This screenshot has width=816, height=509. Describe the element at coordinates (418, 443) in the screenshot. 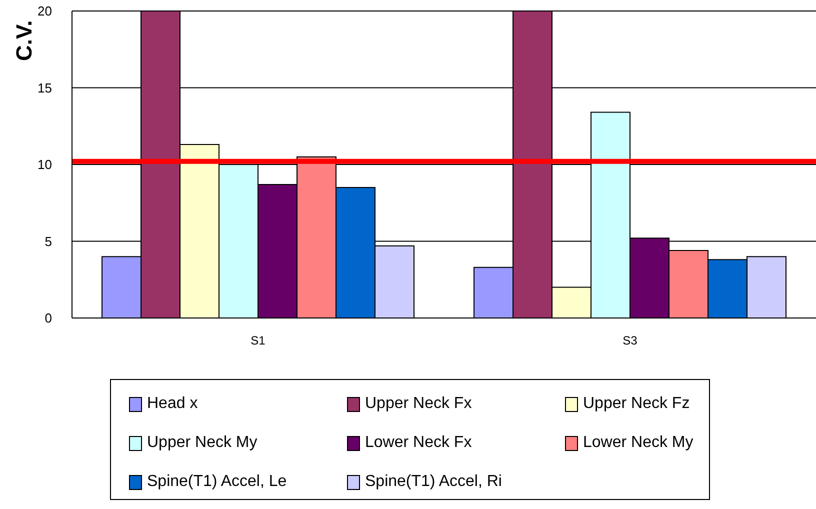

I see `legend-label: Lower Neck Fx` at that location.